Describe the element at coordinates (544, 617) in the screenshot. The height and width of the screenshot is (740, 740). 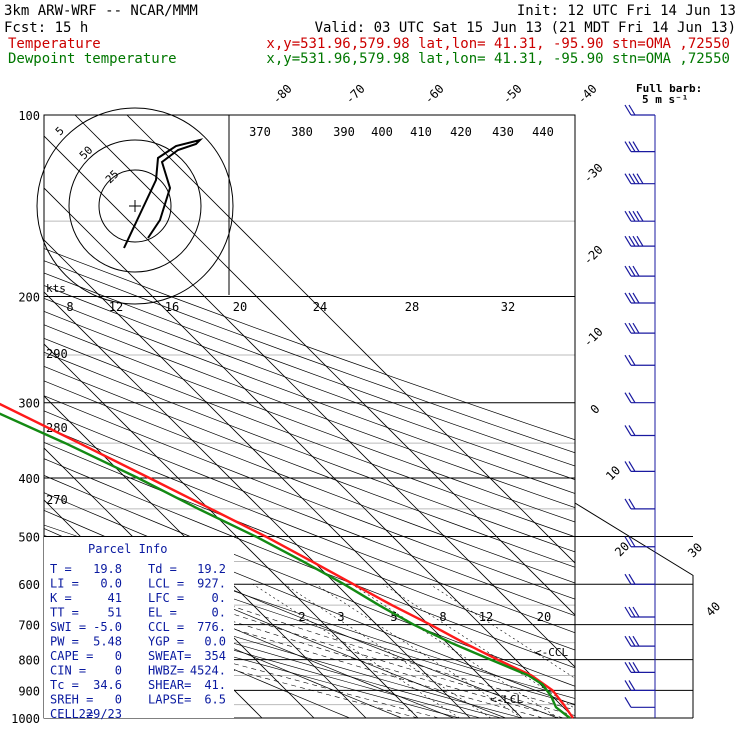
I see `mixing-ratio-label-low: 20` at that location.